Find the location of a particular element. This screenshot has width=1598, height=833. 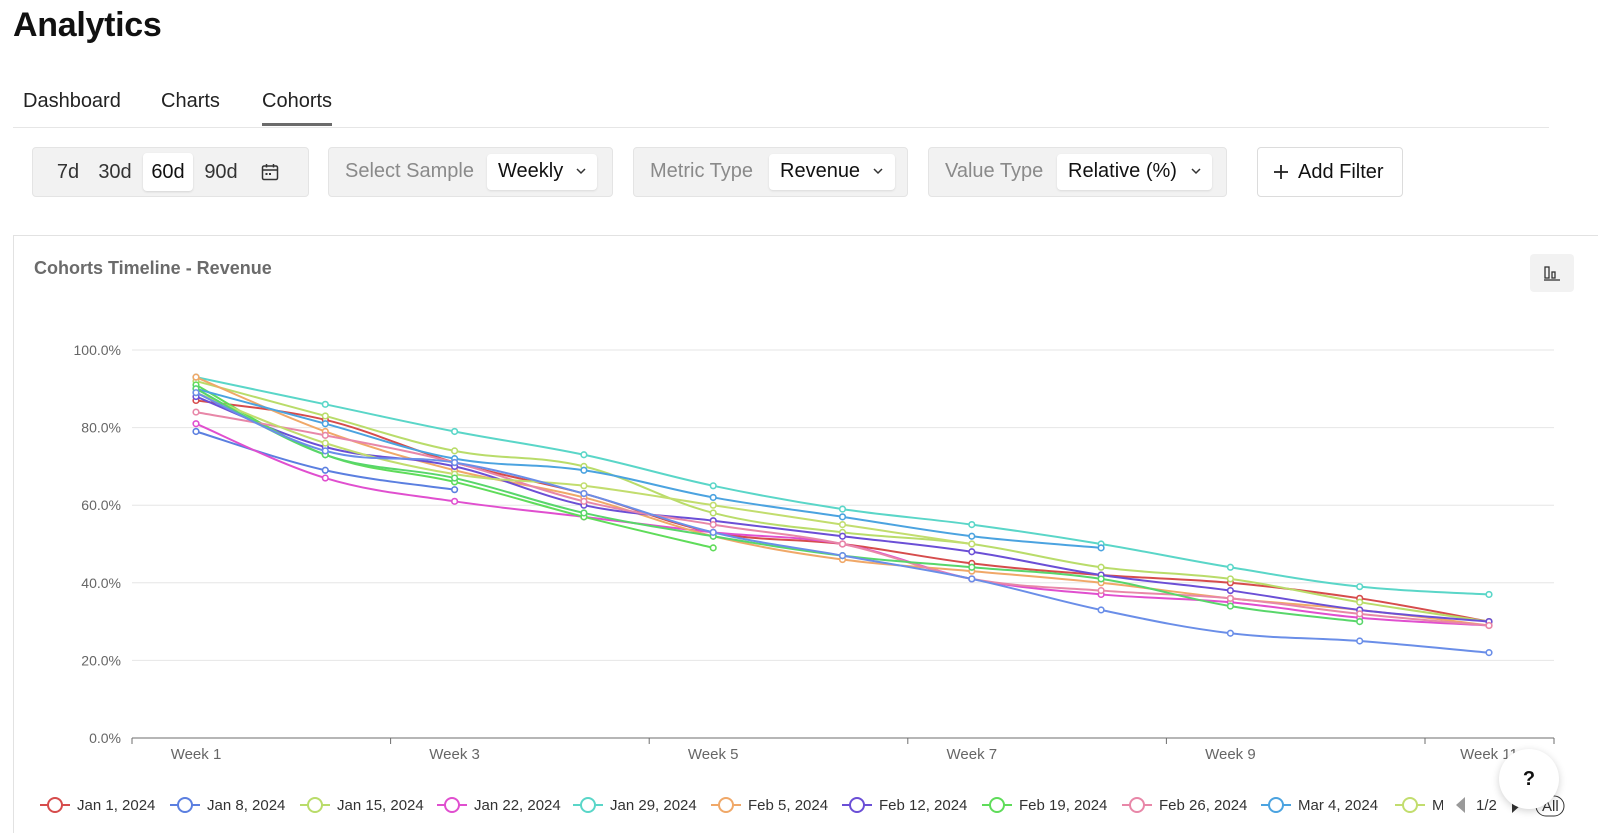

y-tick-label: 80.0% is located at coordinates (101, 428).